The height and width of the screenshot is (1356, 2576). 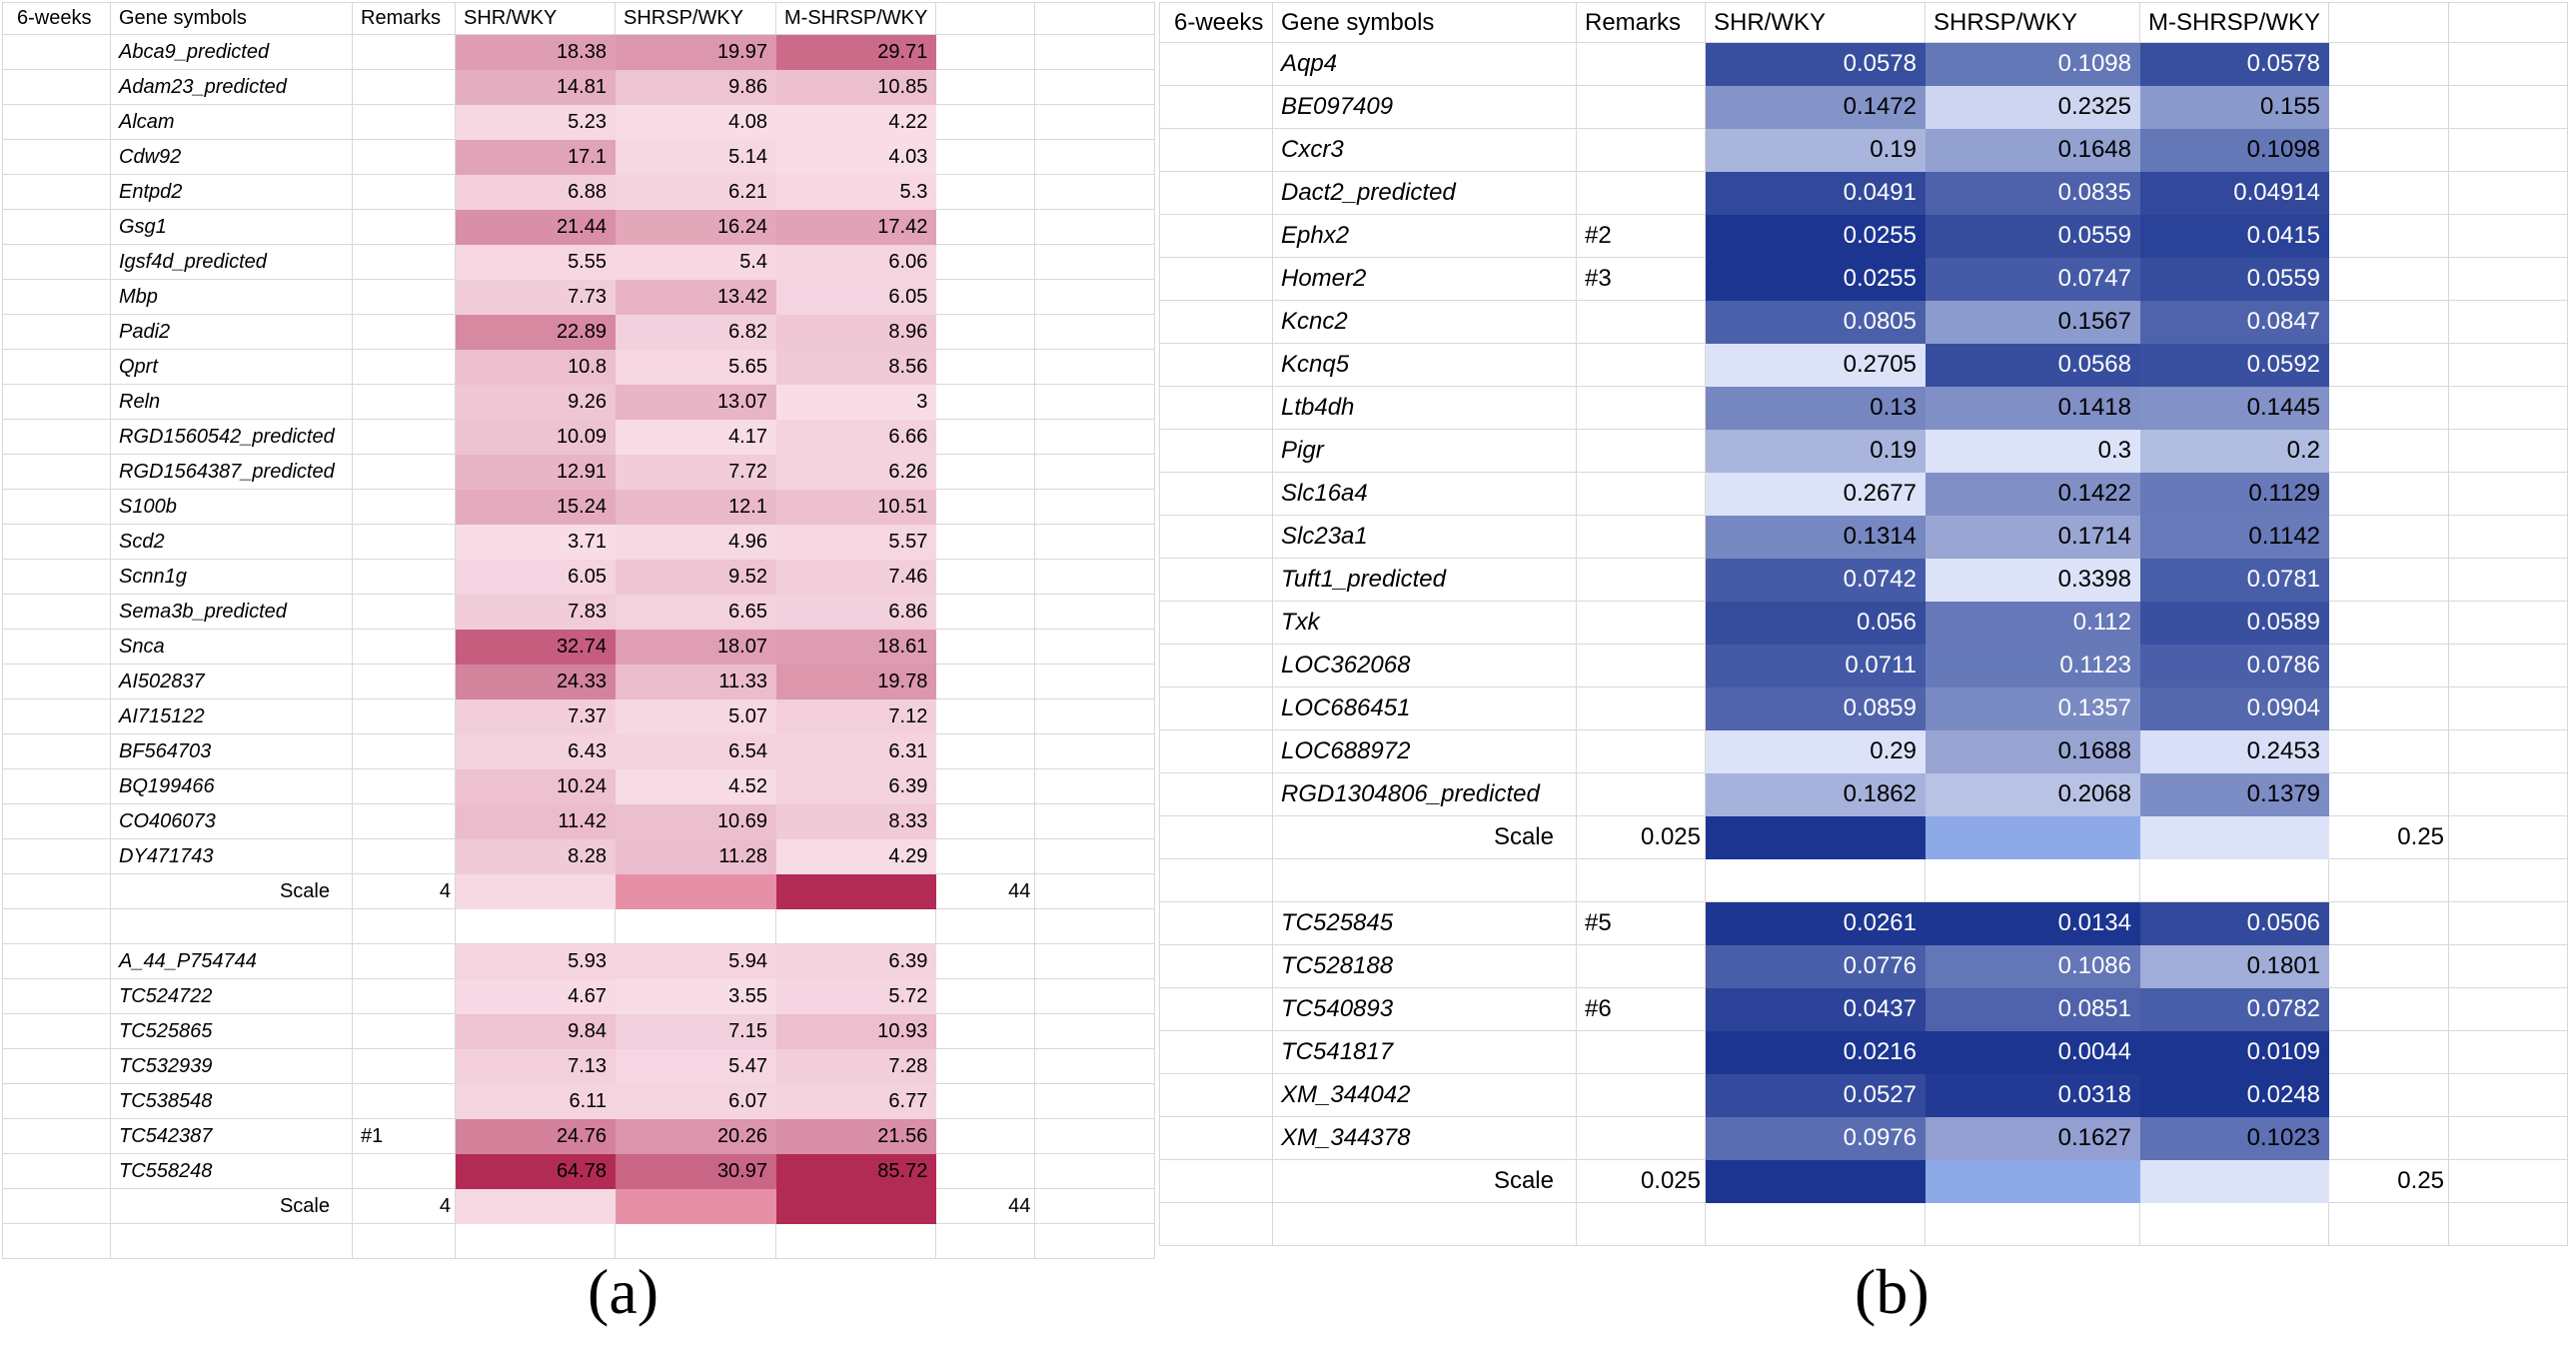 I want to click on value-cell: 10.69, so click(x=696, y=822).